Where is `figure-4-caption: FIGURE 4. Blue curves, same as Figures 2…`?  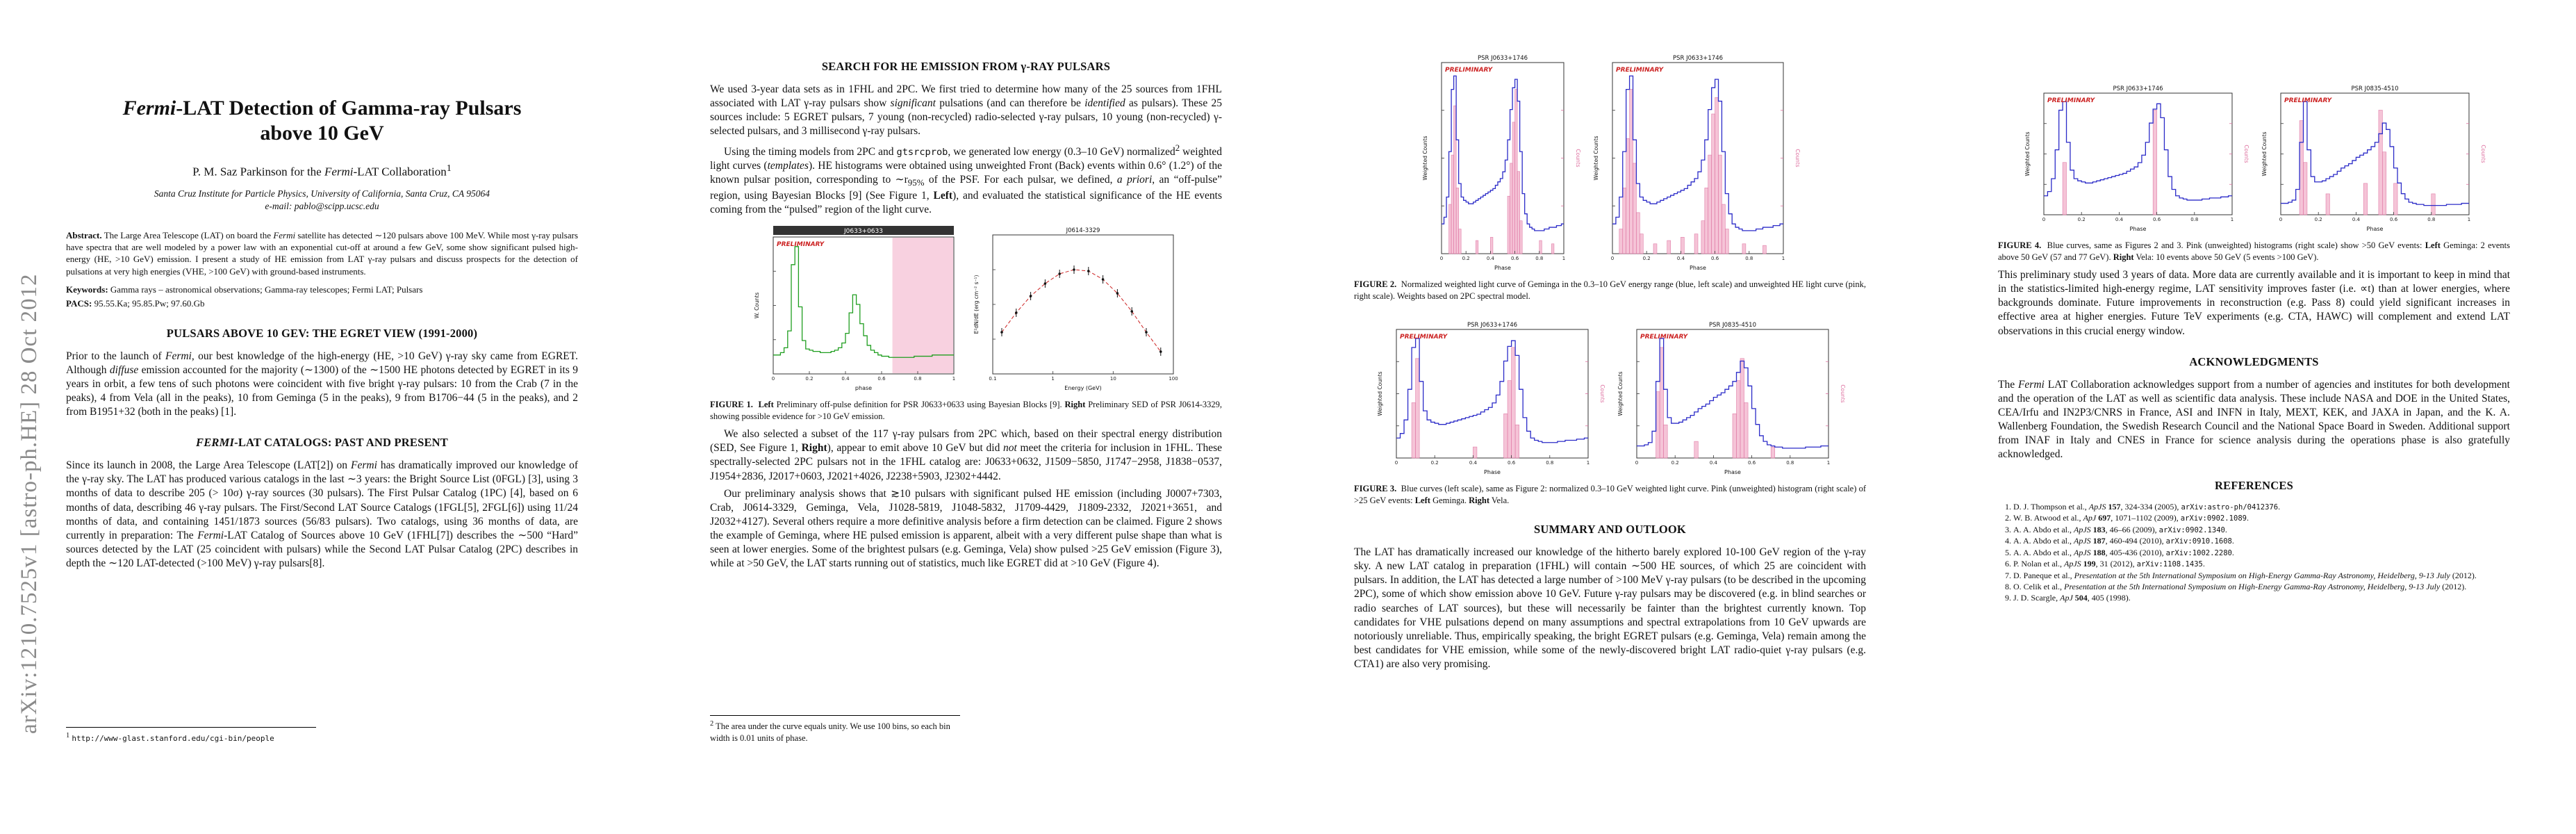
figure-4-caption: FIGURE 4. Blue curves, same as Figures 2… is located at coordinates (2254, 251).